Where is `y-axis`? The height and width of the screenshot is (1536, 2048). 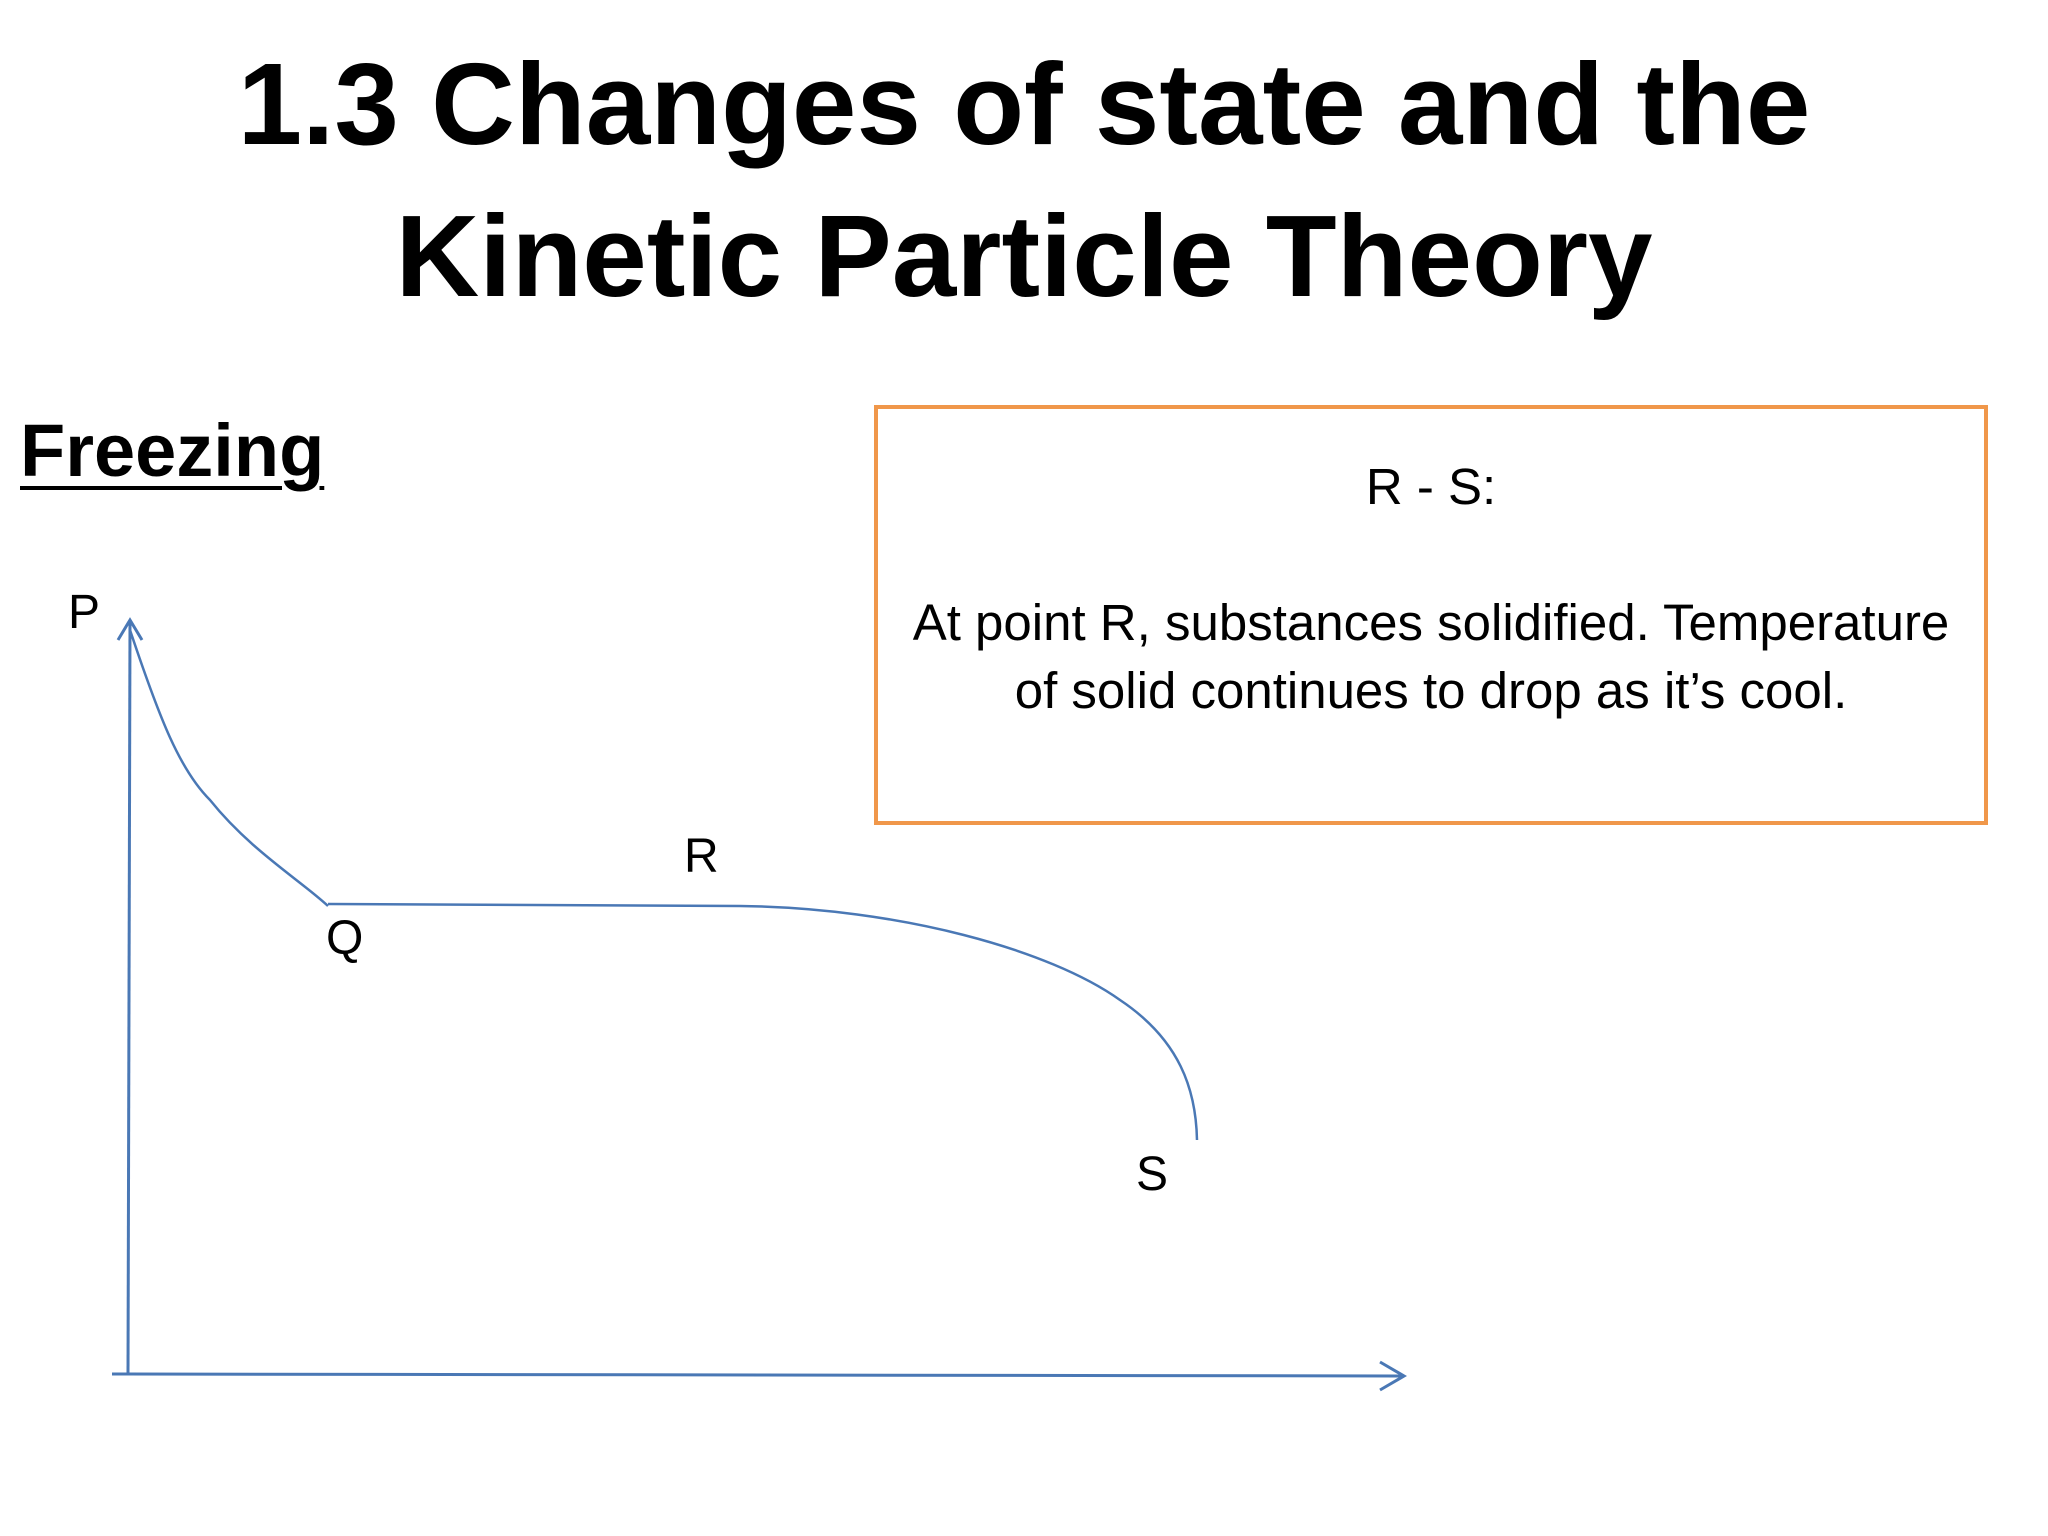 y-axis is located at coordinates (129, 998).